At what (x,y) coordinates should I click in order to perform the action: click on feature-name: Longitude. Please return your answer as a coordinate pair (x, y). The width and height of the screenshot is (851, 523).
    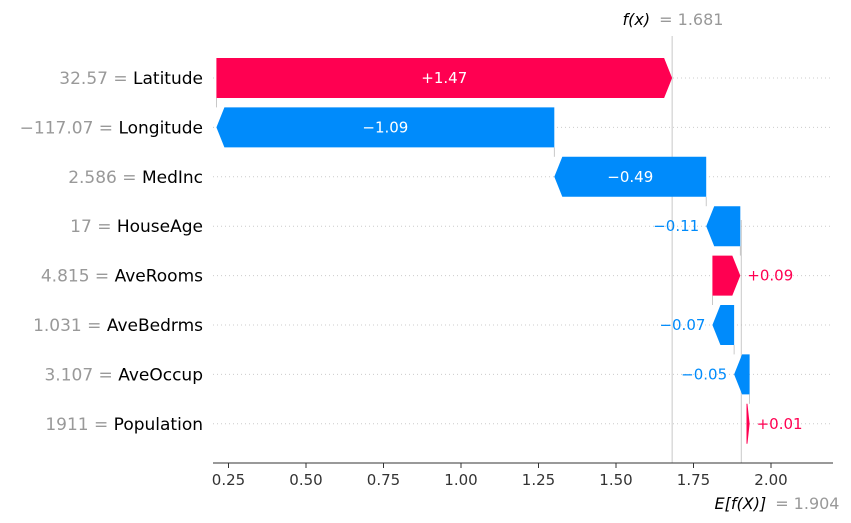
    Looking at the image, I should click on (160, 128).